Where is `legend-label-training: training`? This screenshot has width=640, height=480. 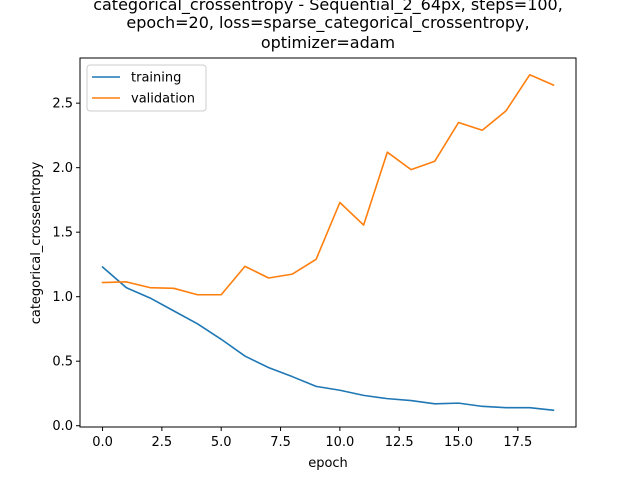
legend-label-training: training is located at coordinates (156, 78).